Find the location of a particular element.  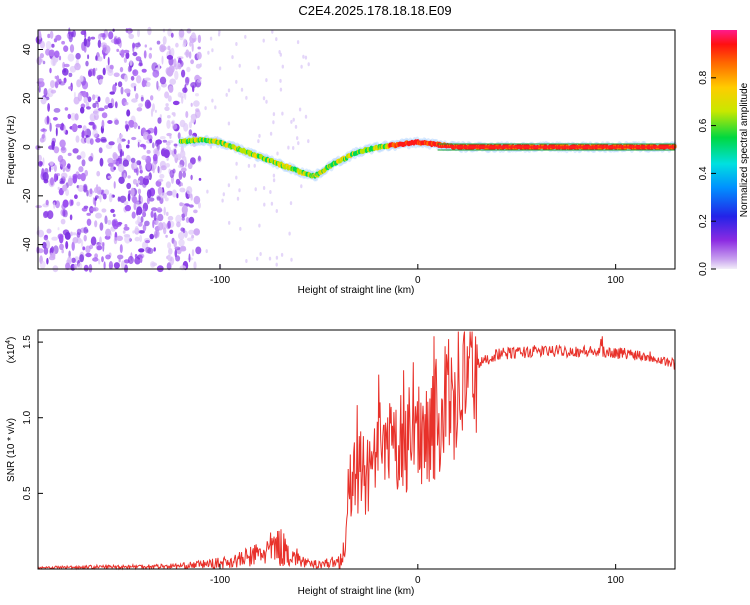

colorbar-ticks: 0.0 0.2 0.4 0.6 0.8 is located at coordinates (707, 173).